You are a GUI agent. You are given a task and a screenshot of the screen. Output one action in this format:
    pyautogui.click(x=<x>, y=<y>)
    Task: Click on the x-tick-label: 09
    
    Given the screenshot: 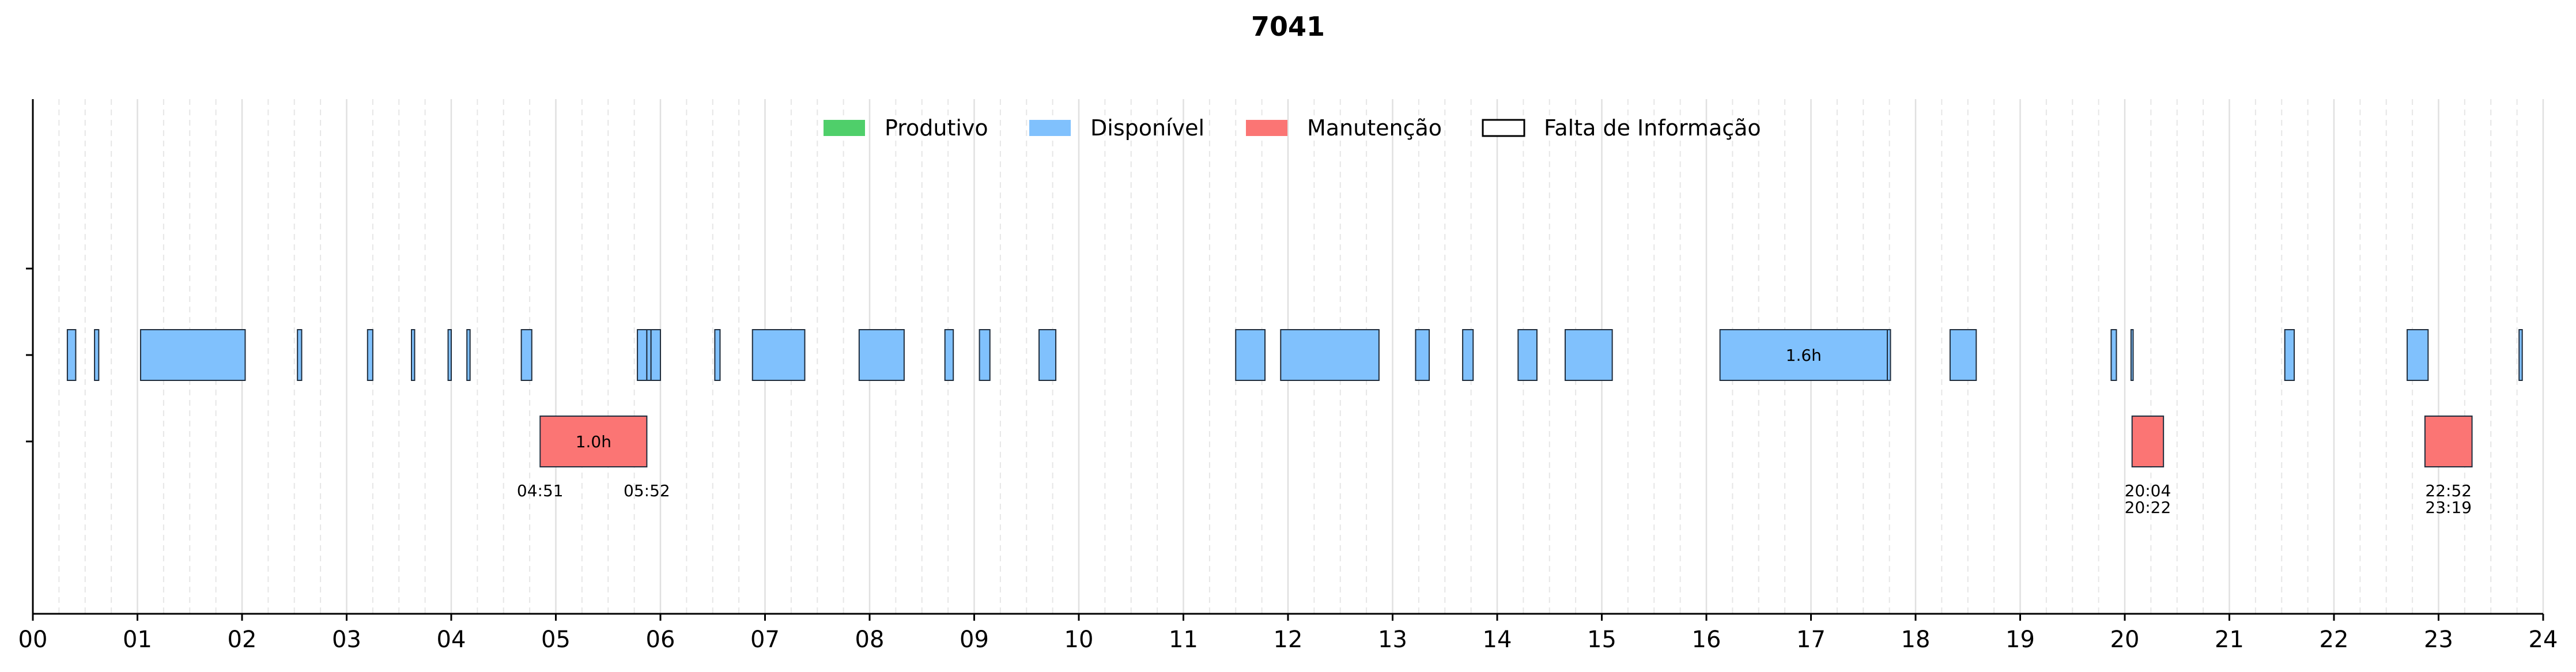 What is the action you would take?
    pyautogui.click(x=974, y=640)
    